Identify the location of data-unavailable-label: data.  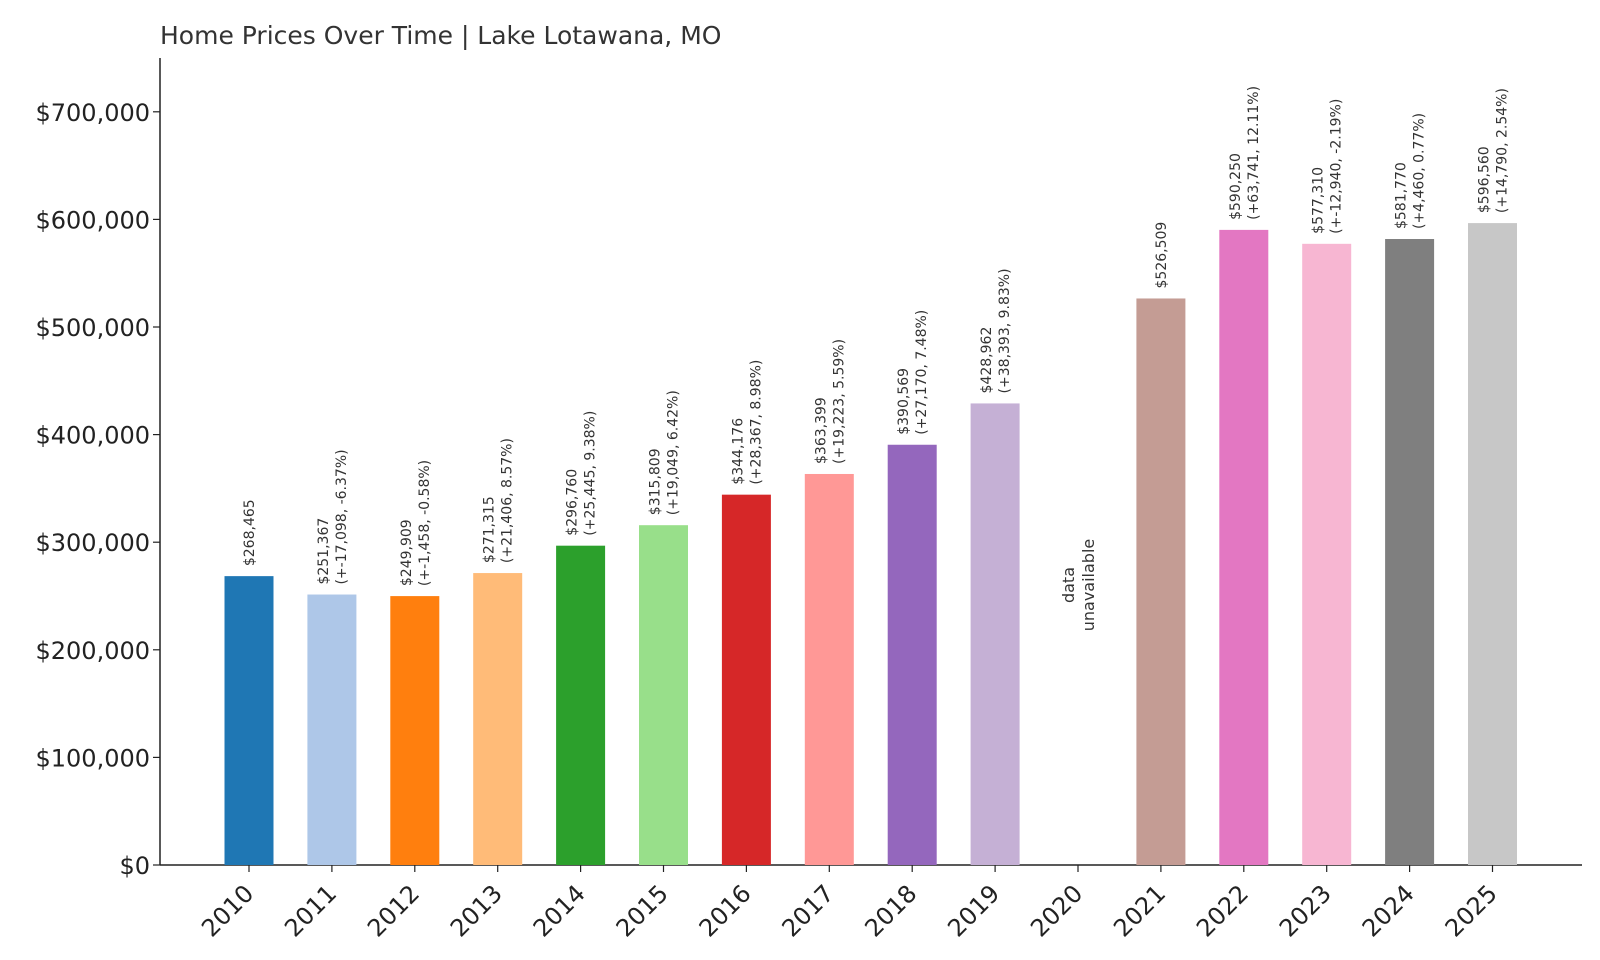
(1068, 585).